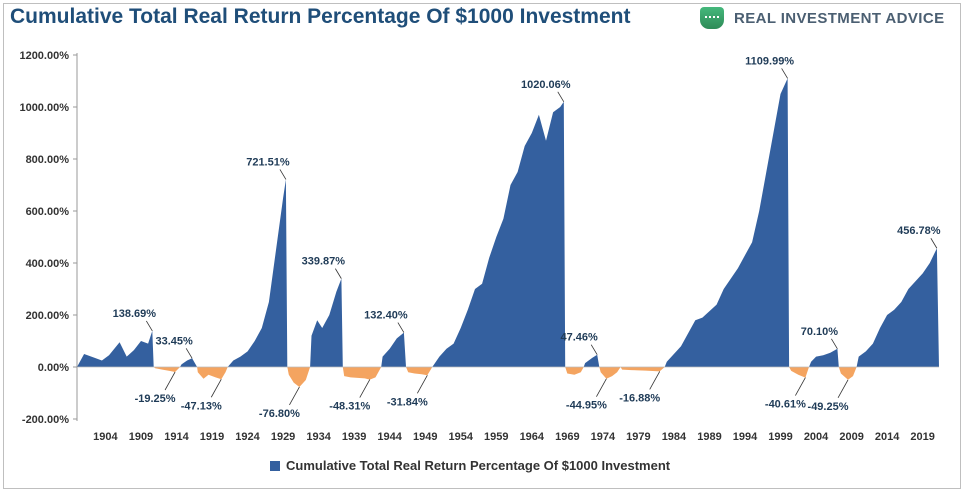 Image resolution: width=966 pixels, height=493 pixels. I want to click on x-tick-label: 1904, so click(105, 437).